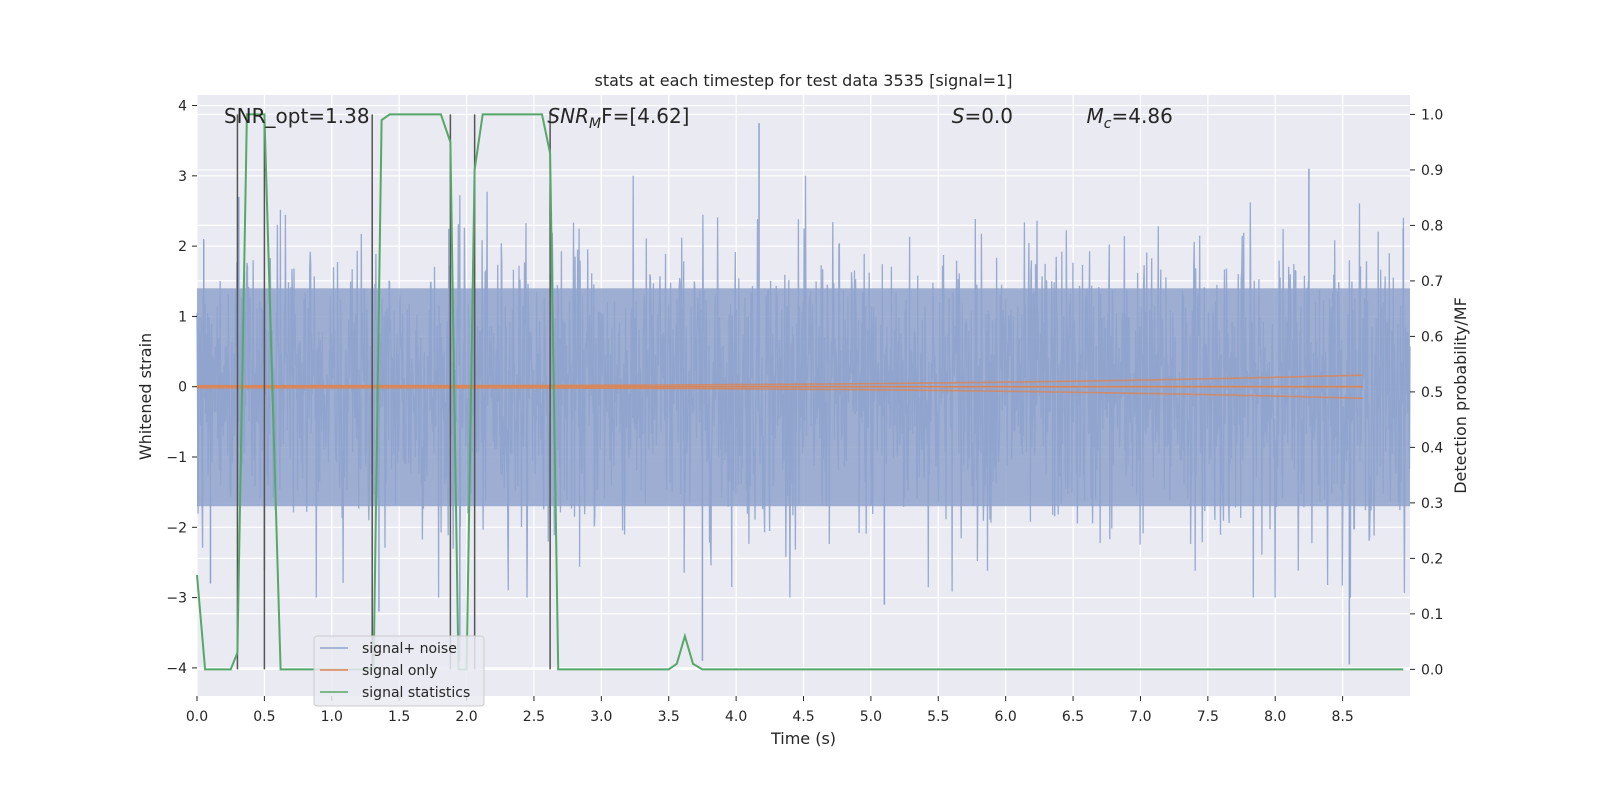  I want to click on y-axis-label-right: Detection probability/MF, so click(1460, 395).